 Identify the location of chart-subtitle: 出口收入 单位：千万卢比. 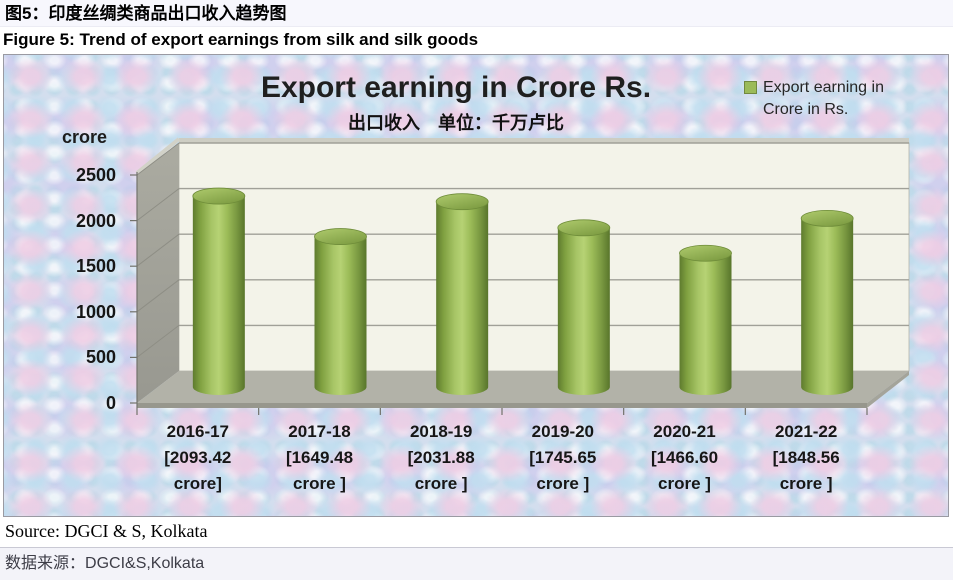
(456, 123).